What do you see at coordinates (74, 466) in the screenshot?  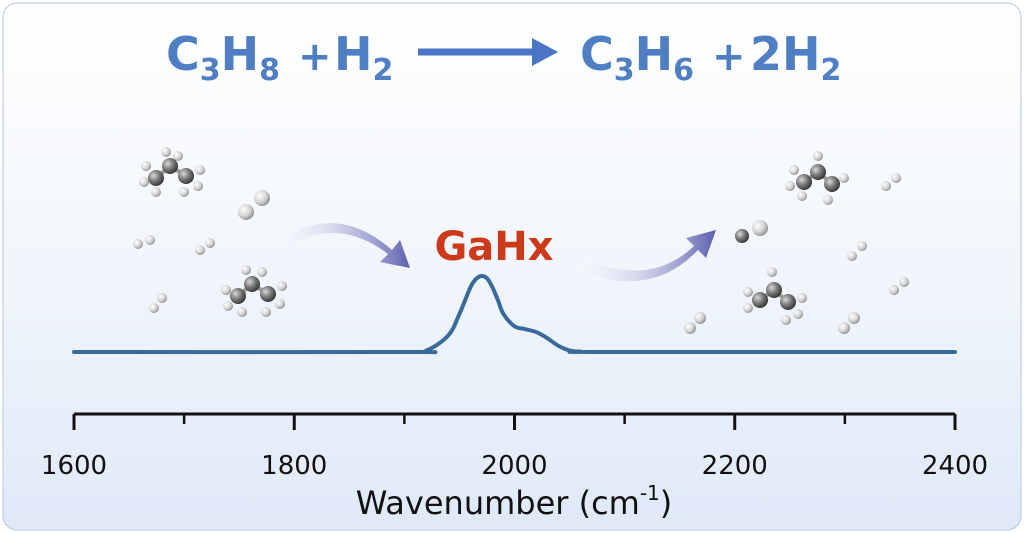 I see `tick-label: 1600` at bounding box center [74, 466].